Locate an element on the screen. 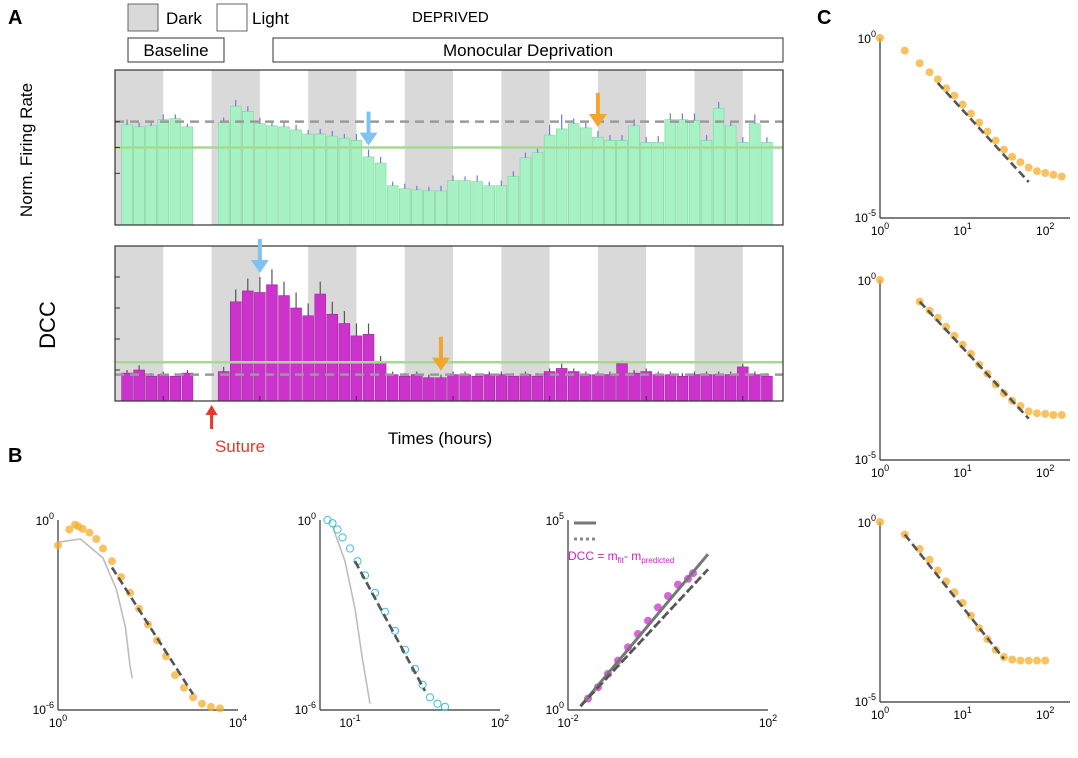  y-tick-label: 10⁰ is located at coordinates (867, 521).